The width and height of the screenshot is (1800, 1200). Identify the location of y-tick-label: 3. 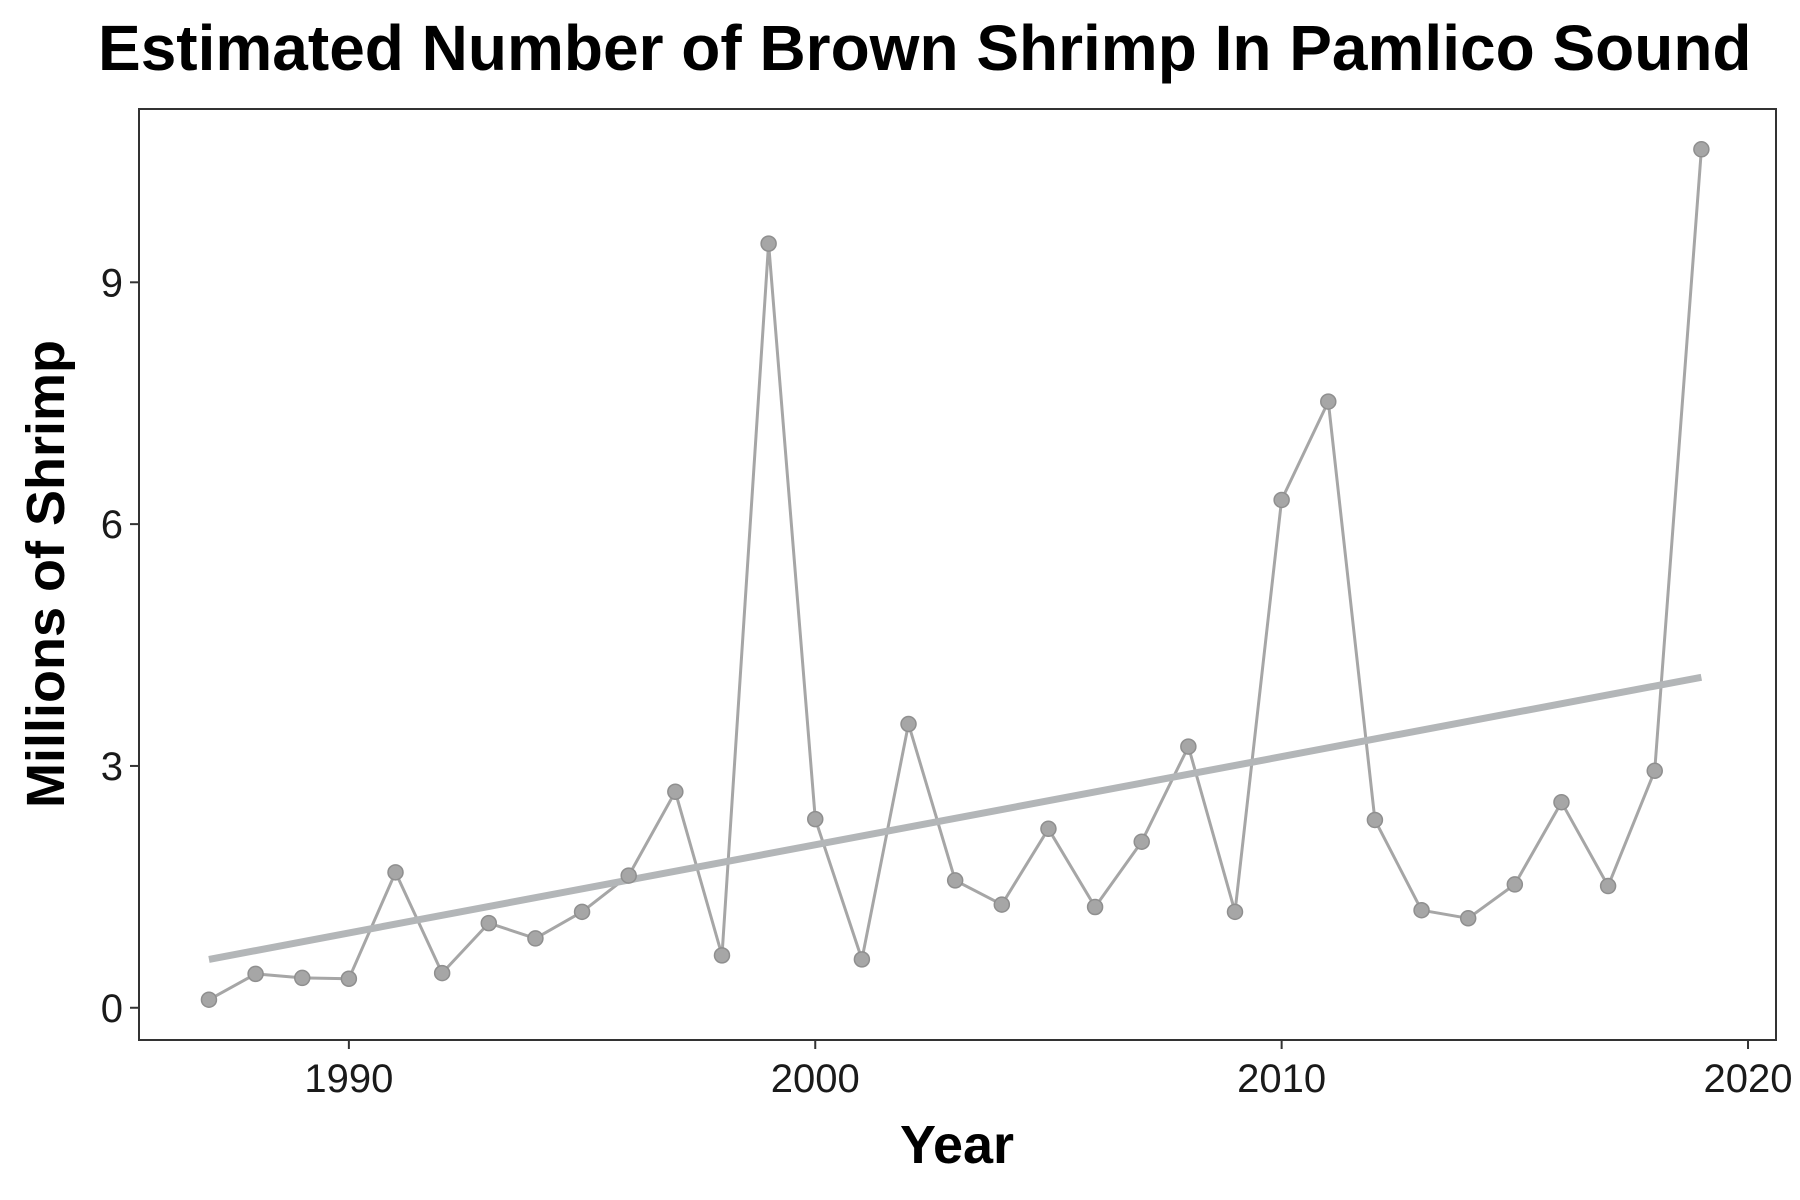
(112, 767).